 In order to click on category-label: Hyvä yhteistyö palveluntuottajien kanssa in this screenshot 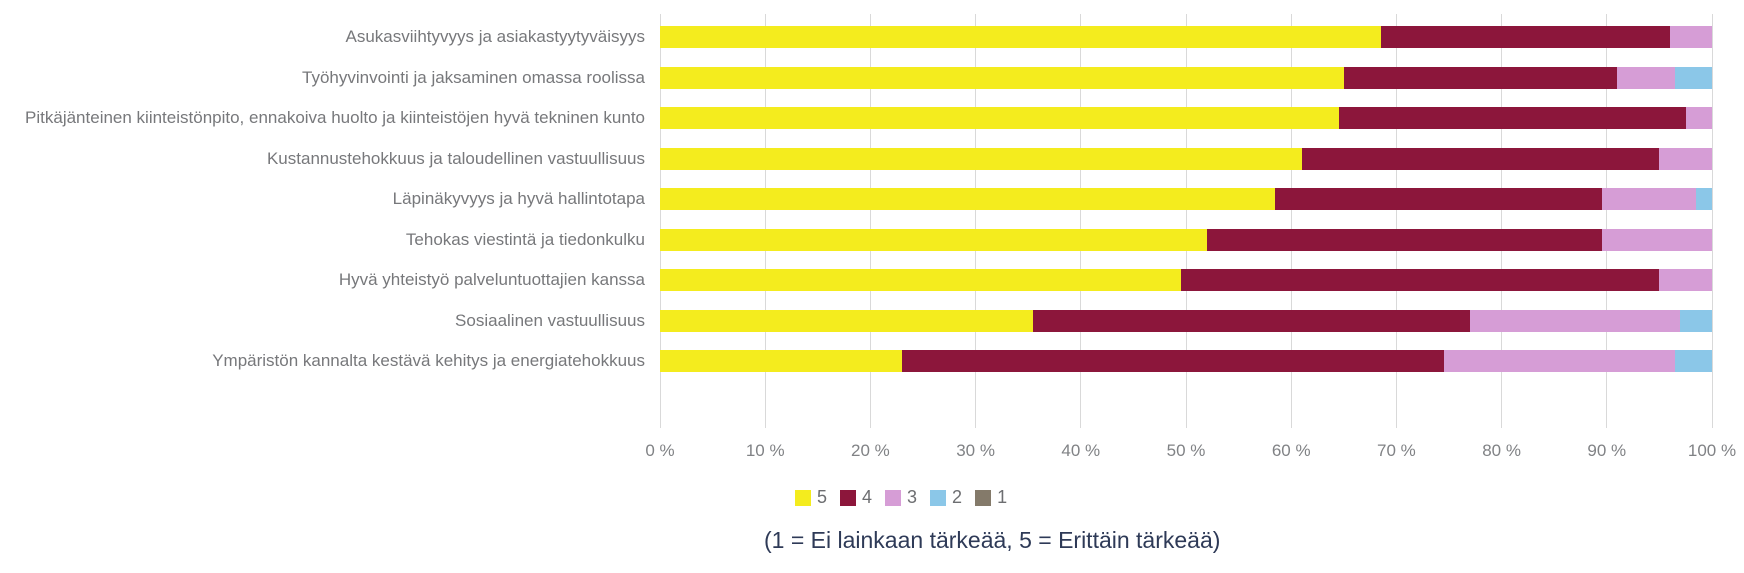, I will do `click(491, 280)`.